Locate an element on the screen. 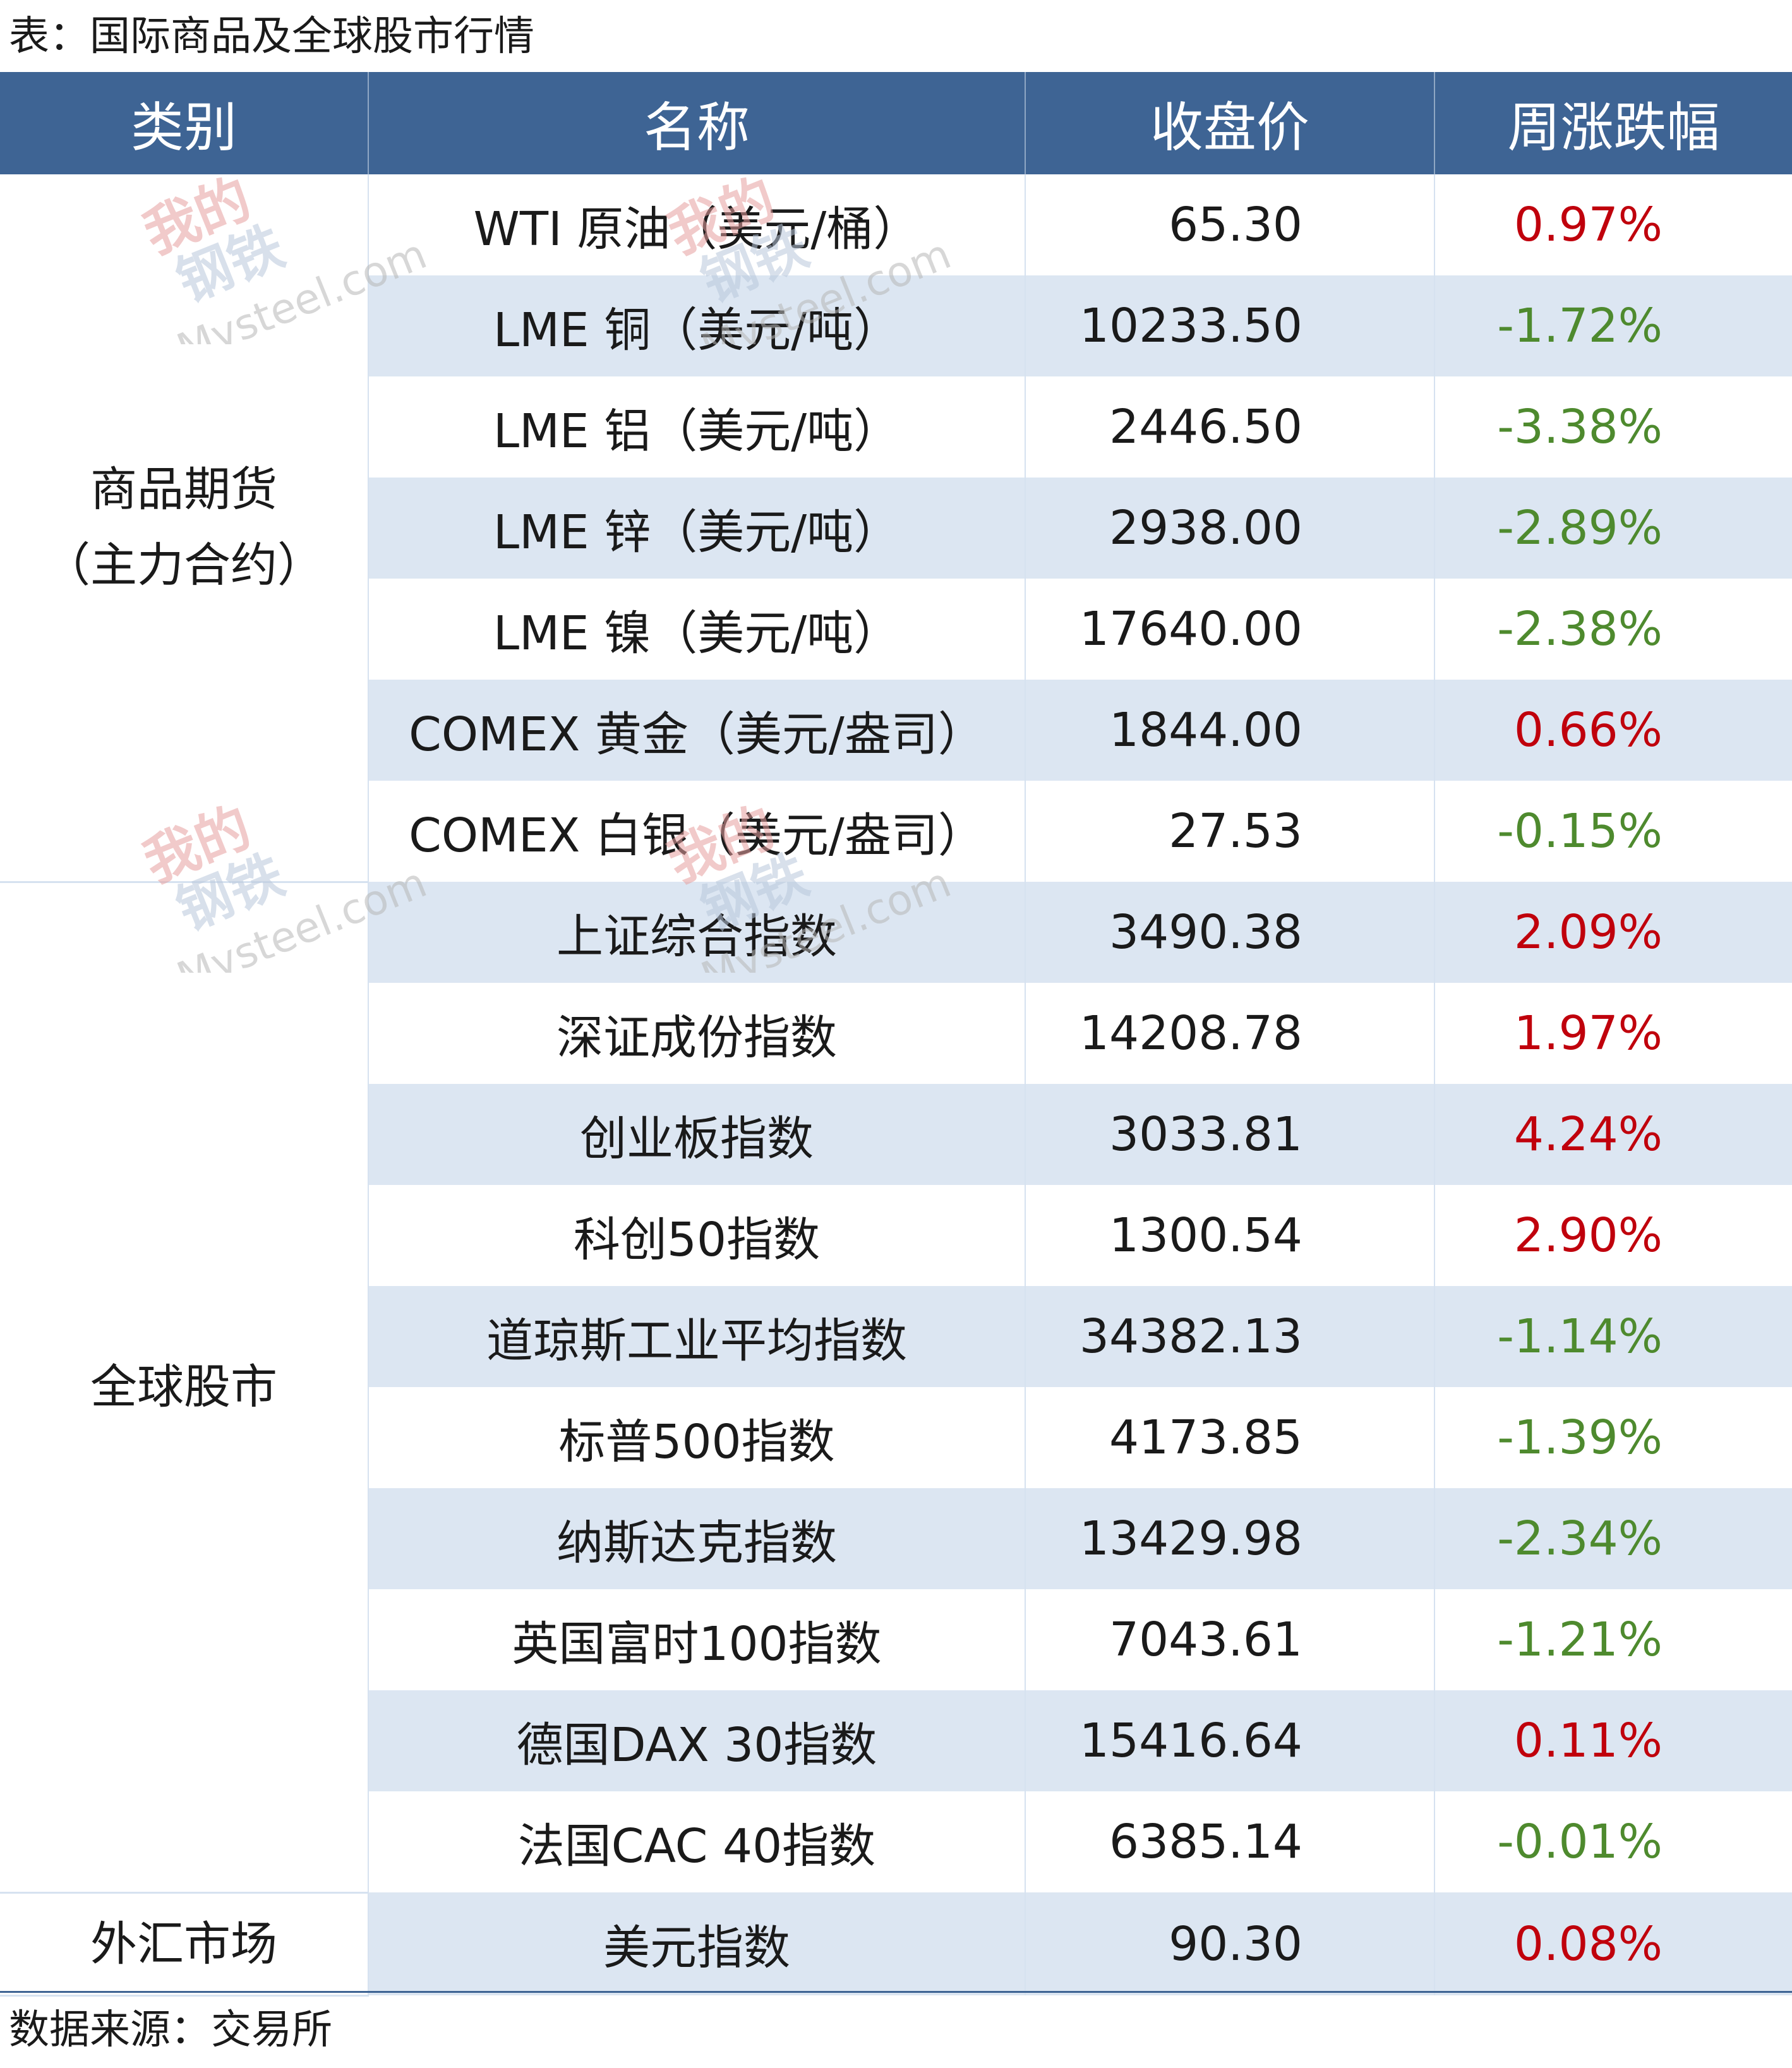  table-row: LME 锌（美元/吨） 2938.00 -2.89% is located at coordinates (896, 528).